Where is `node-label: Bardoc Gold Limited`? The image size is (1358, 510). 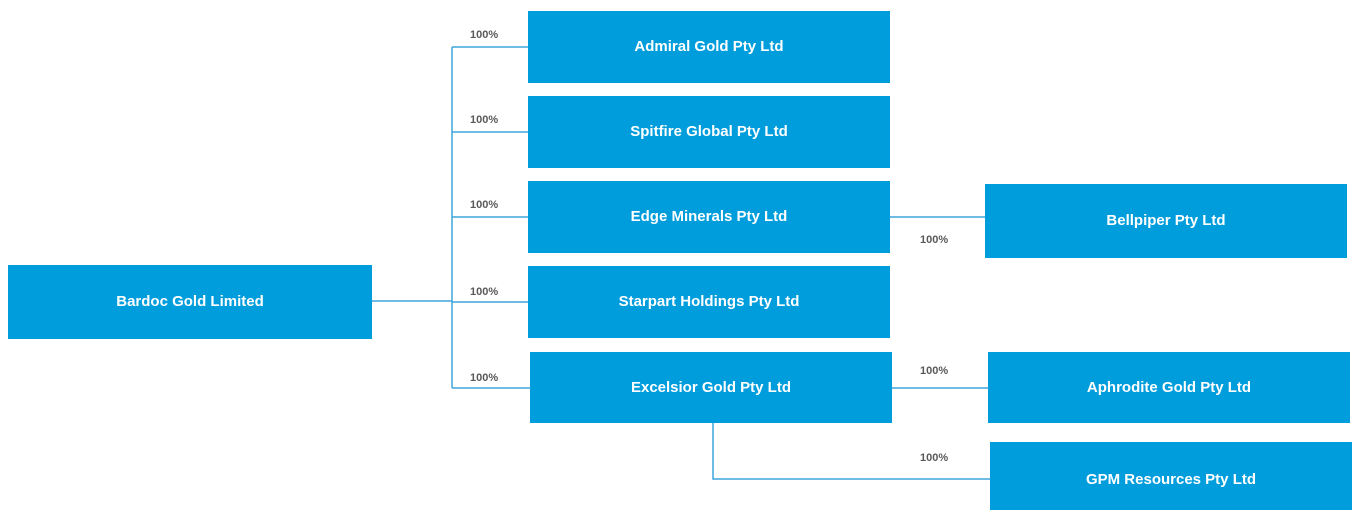
node-label: Bardoc Gold Limited is located at coordinates (190, 301).